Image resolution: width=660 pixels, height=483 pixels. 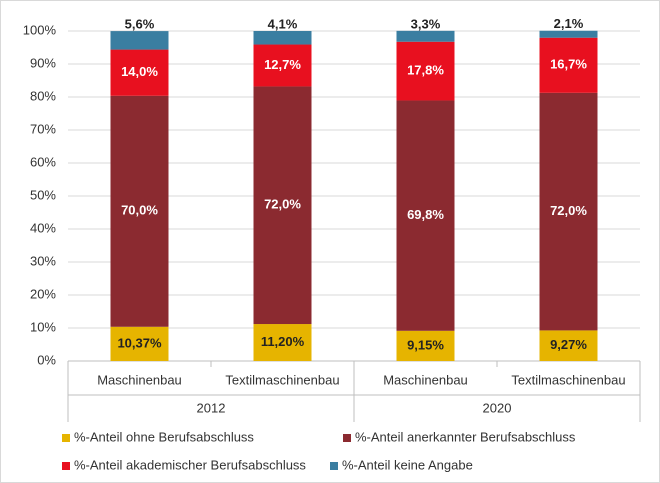 I want to click on value-label: 2,1%, so click(x=569, y=23).